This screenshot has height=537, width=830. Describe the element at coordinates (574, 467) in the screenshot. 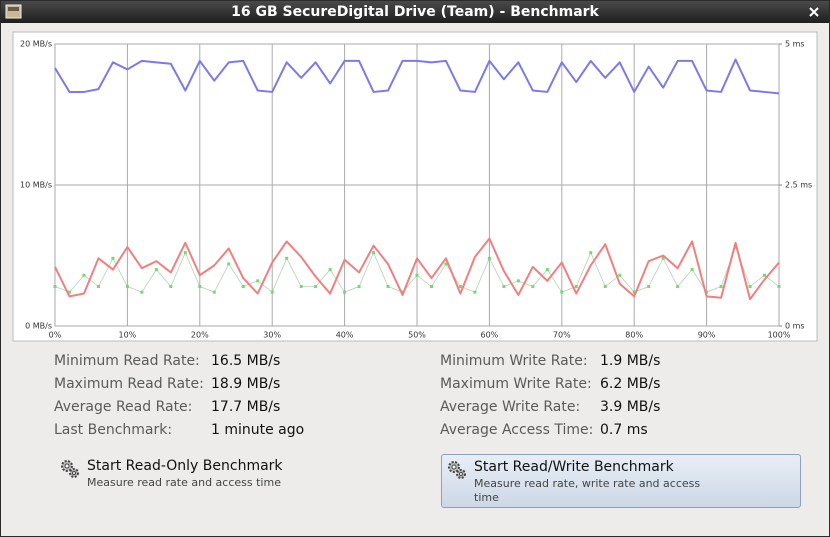

I see `button-title: Start Read/Write Benchmark` at that location.